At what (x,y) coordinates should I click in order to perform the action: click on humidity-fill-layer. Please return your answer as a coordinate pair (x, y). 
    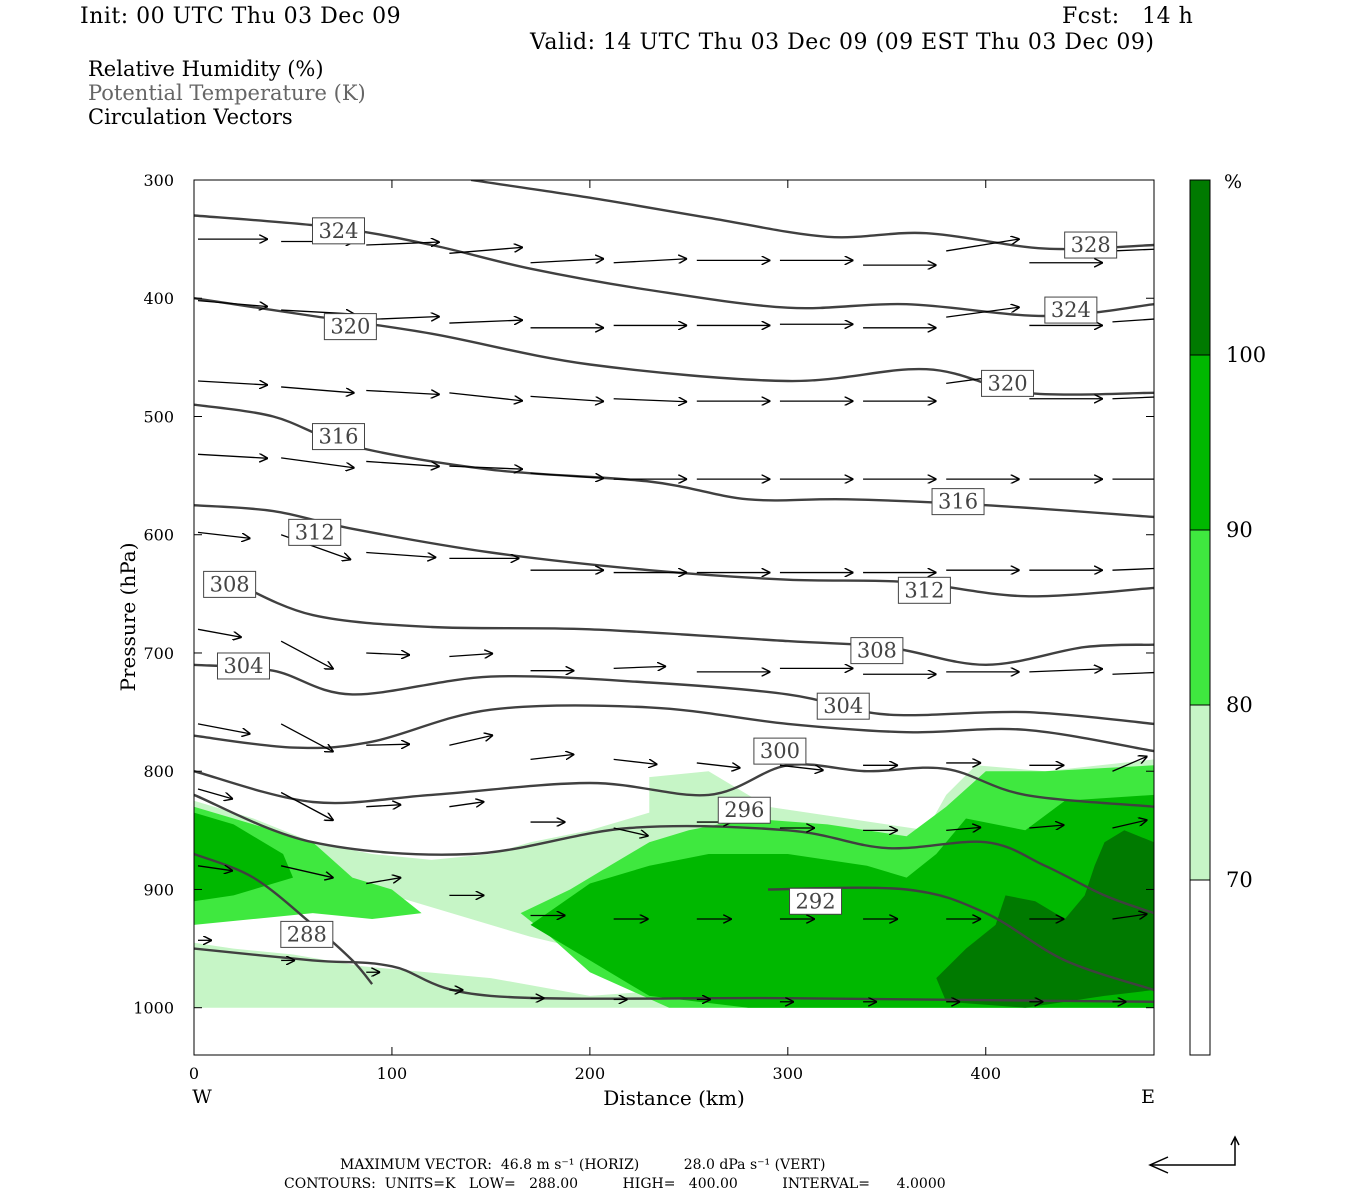
    Looking at the image, I should click on (674, 883).